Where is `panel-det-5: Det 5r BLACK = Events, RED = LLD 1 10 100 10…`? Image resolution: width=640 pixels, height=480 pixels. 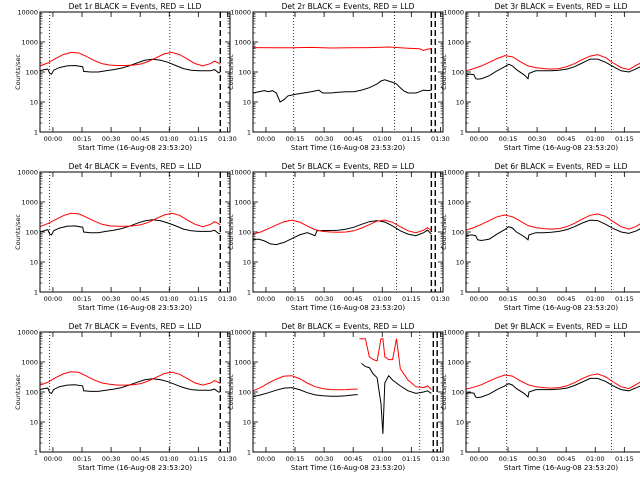
panel-det-5: Det 5r BLACK = Events, RED = LLD 1 10 100 10… is located at coordinates (338, 237).